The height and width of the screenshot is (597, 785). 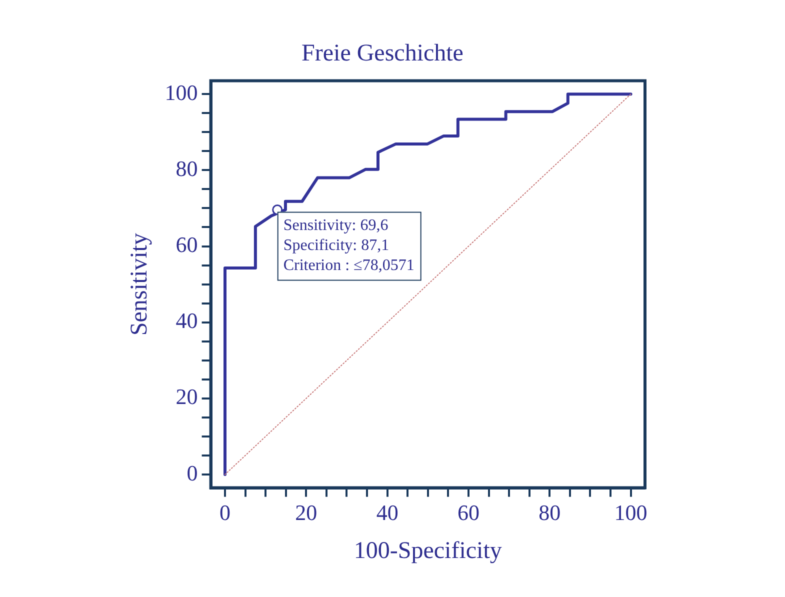 I want to click on x-tick-label: 40, so click(x=387, y=512).